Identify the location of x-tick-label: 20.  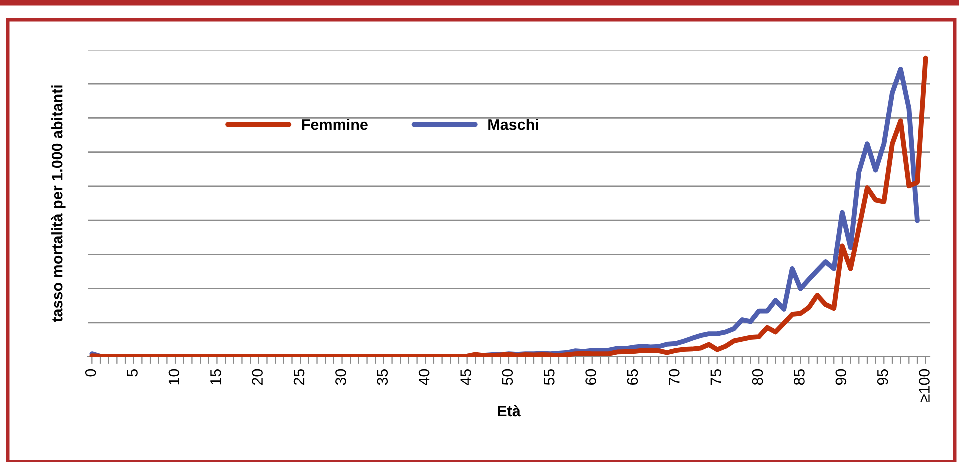
(257, 377).